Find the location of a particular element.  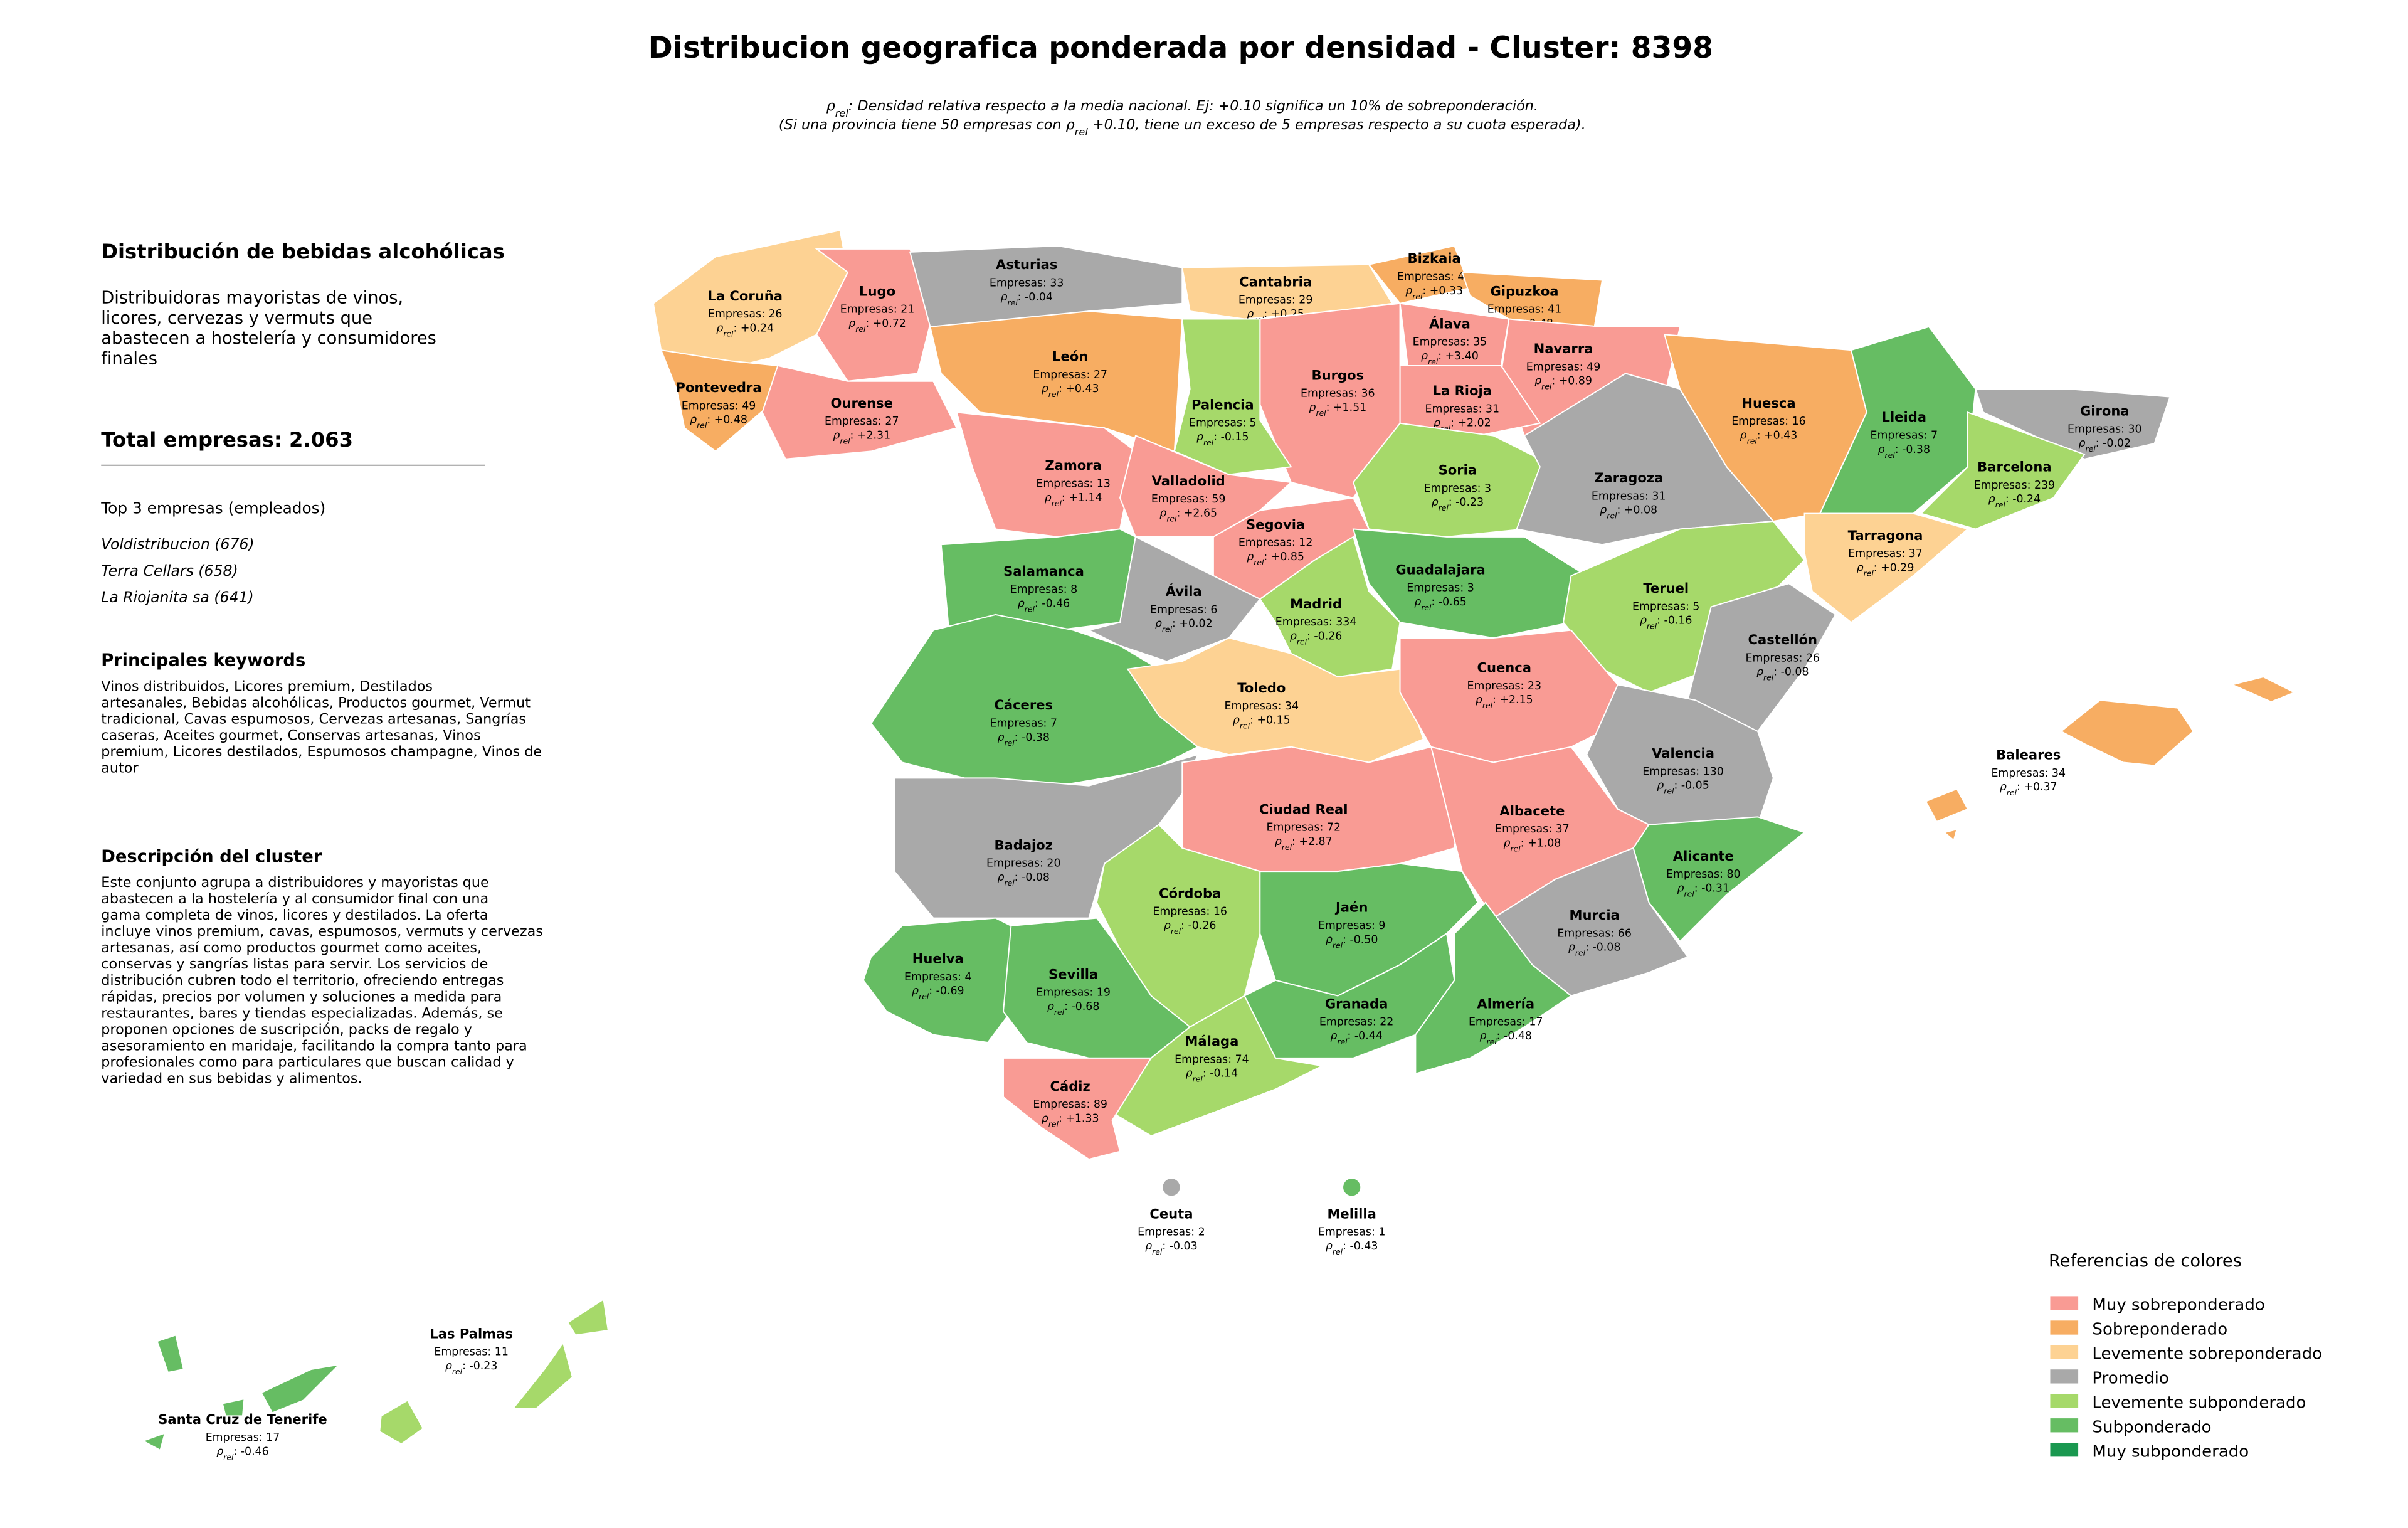

subtitle-part: rel is located at coordinates (1082, 131).